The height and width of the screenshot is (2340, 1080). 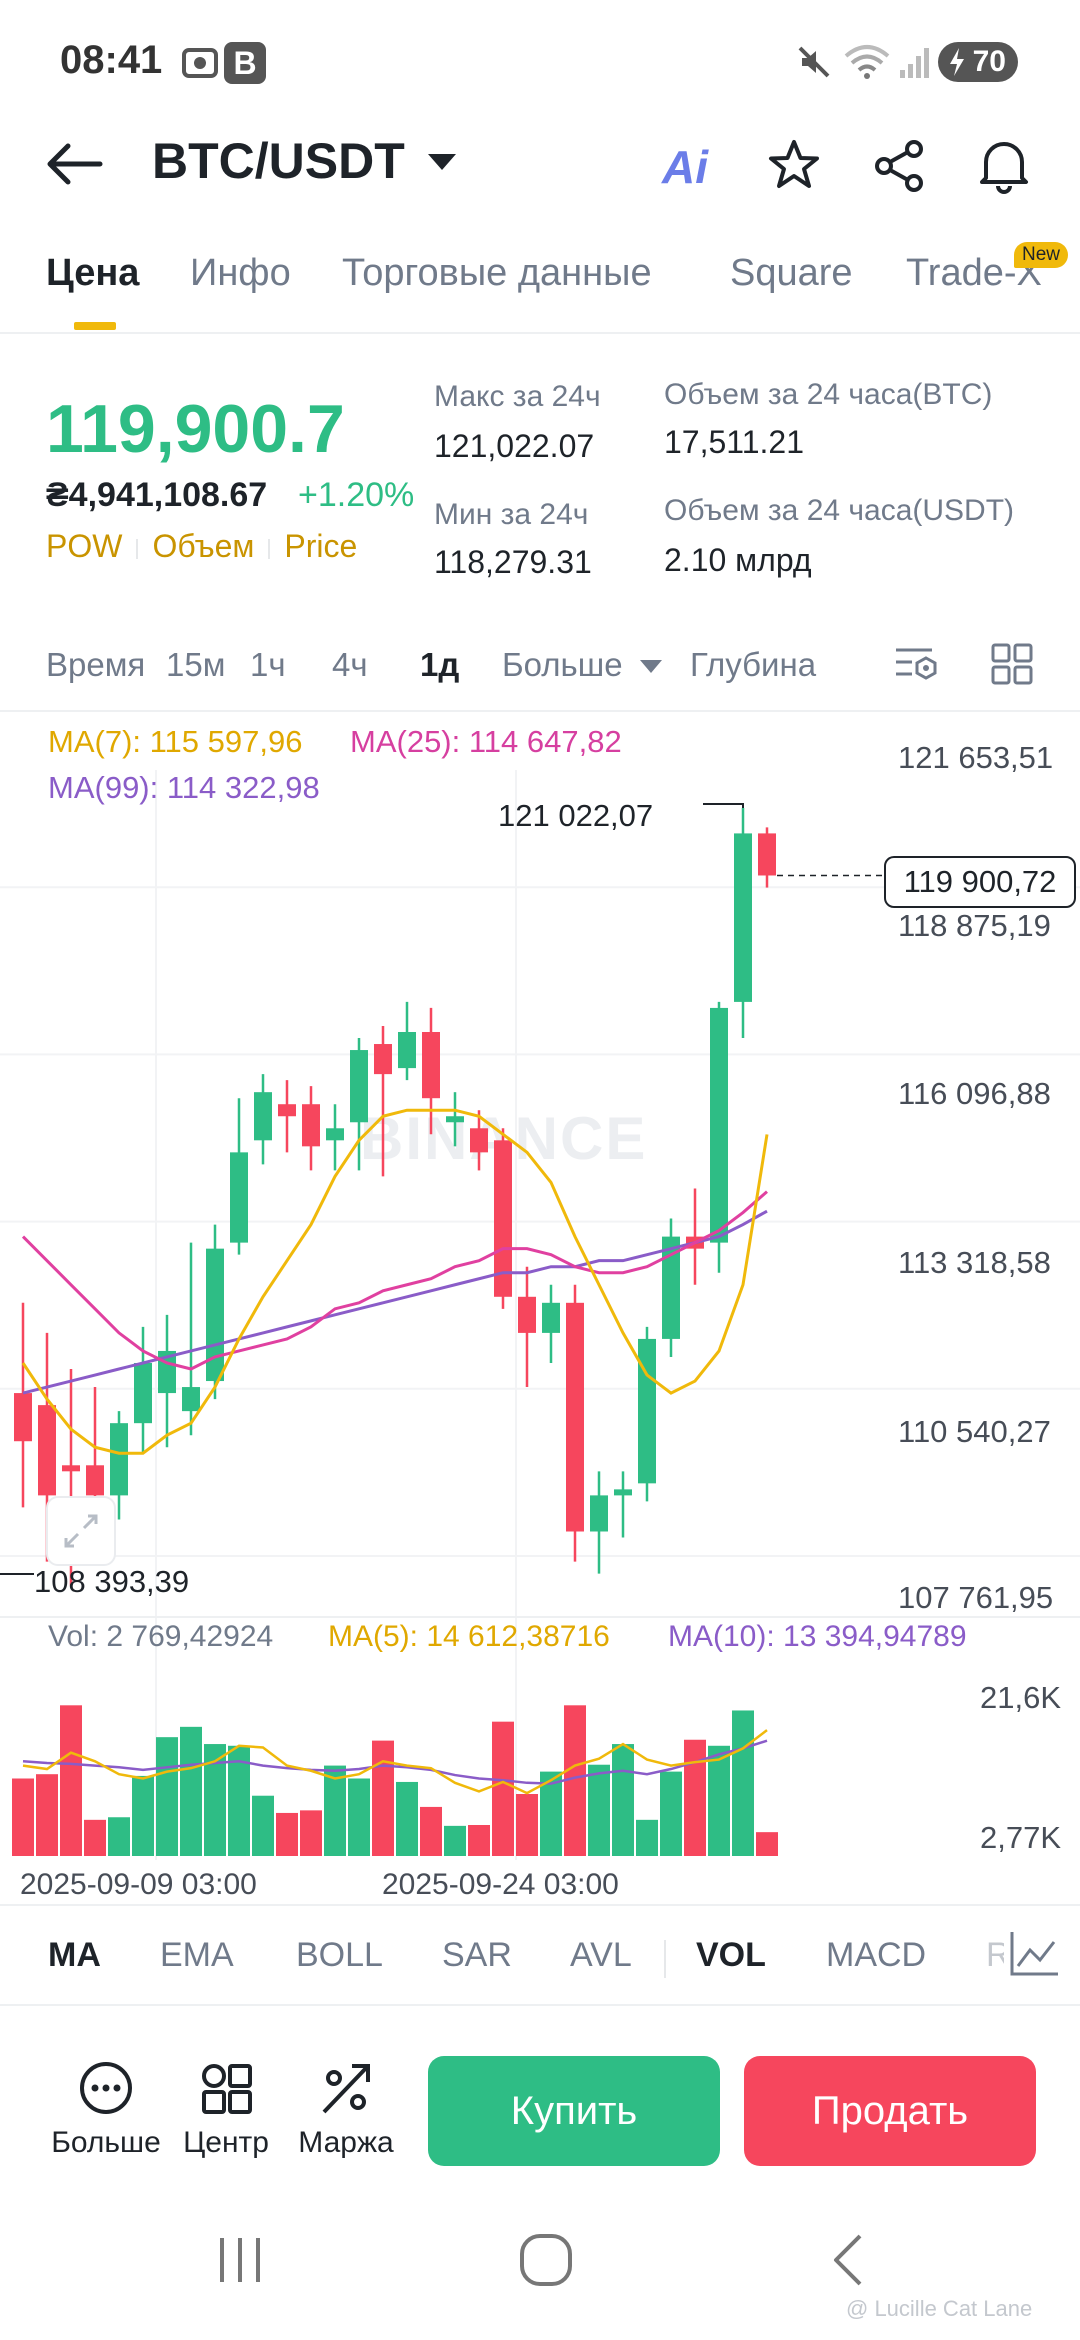 I want to click on more-dots-icon, so click(x=106, y=2088).